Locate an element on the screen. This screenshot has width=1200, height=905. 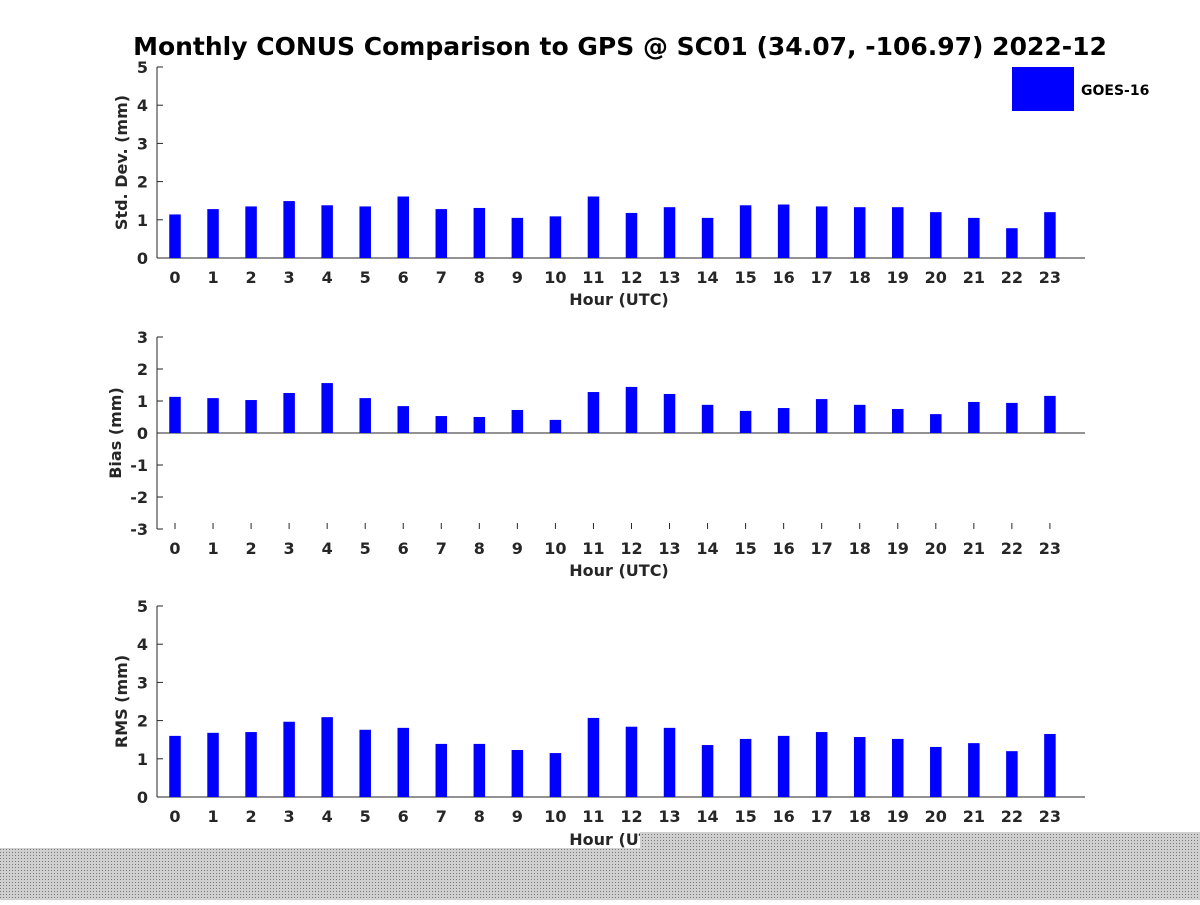
x-tick-label: 15 is located at coordinates (745, 277).